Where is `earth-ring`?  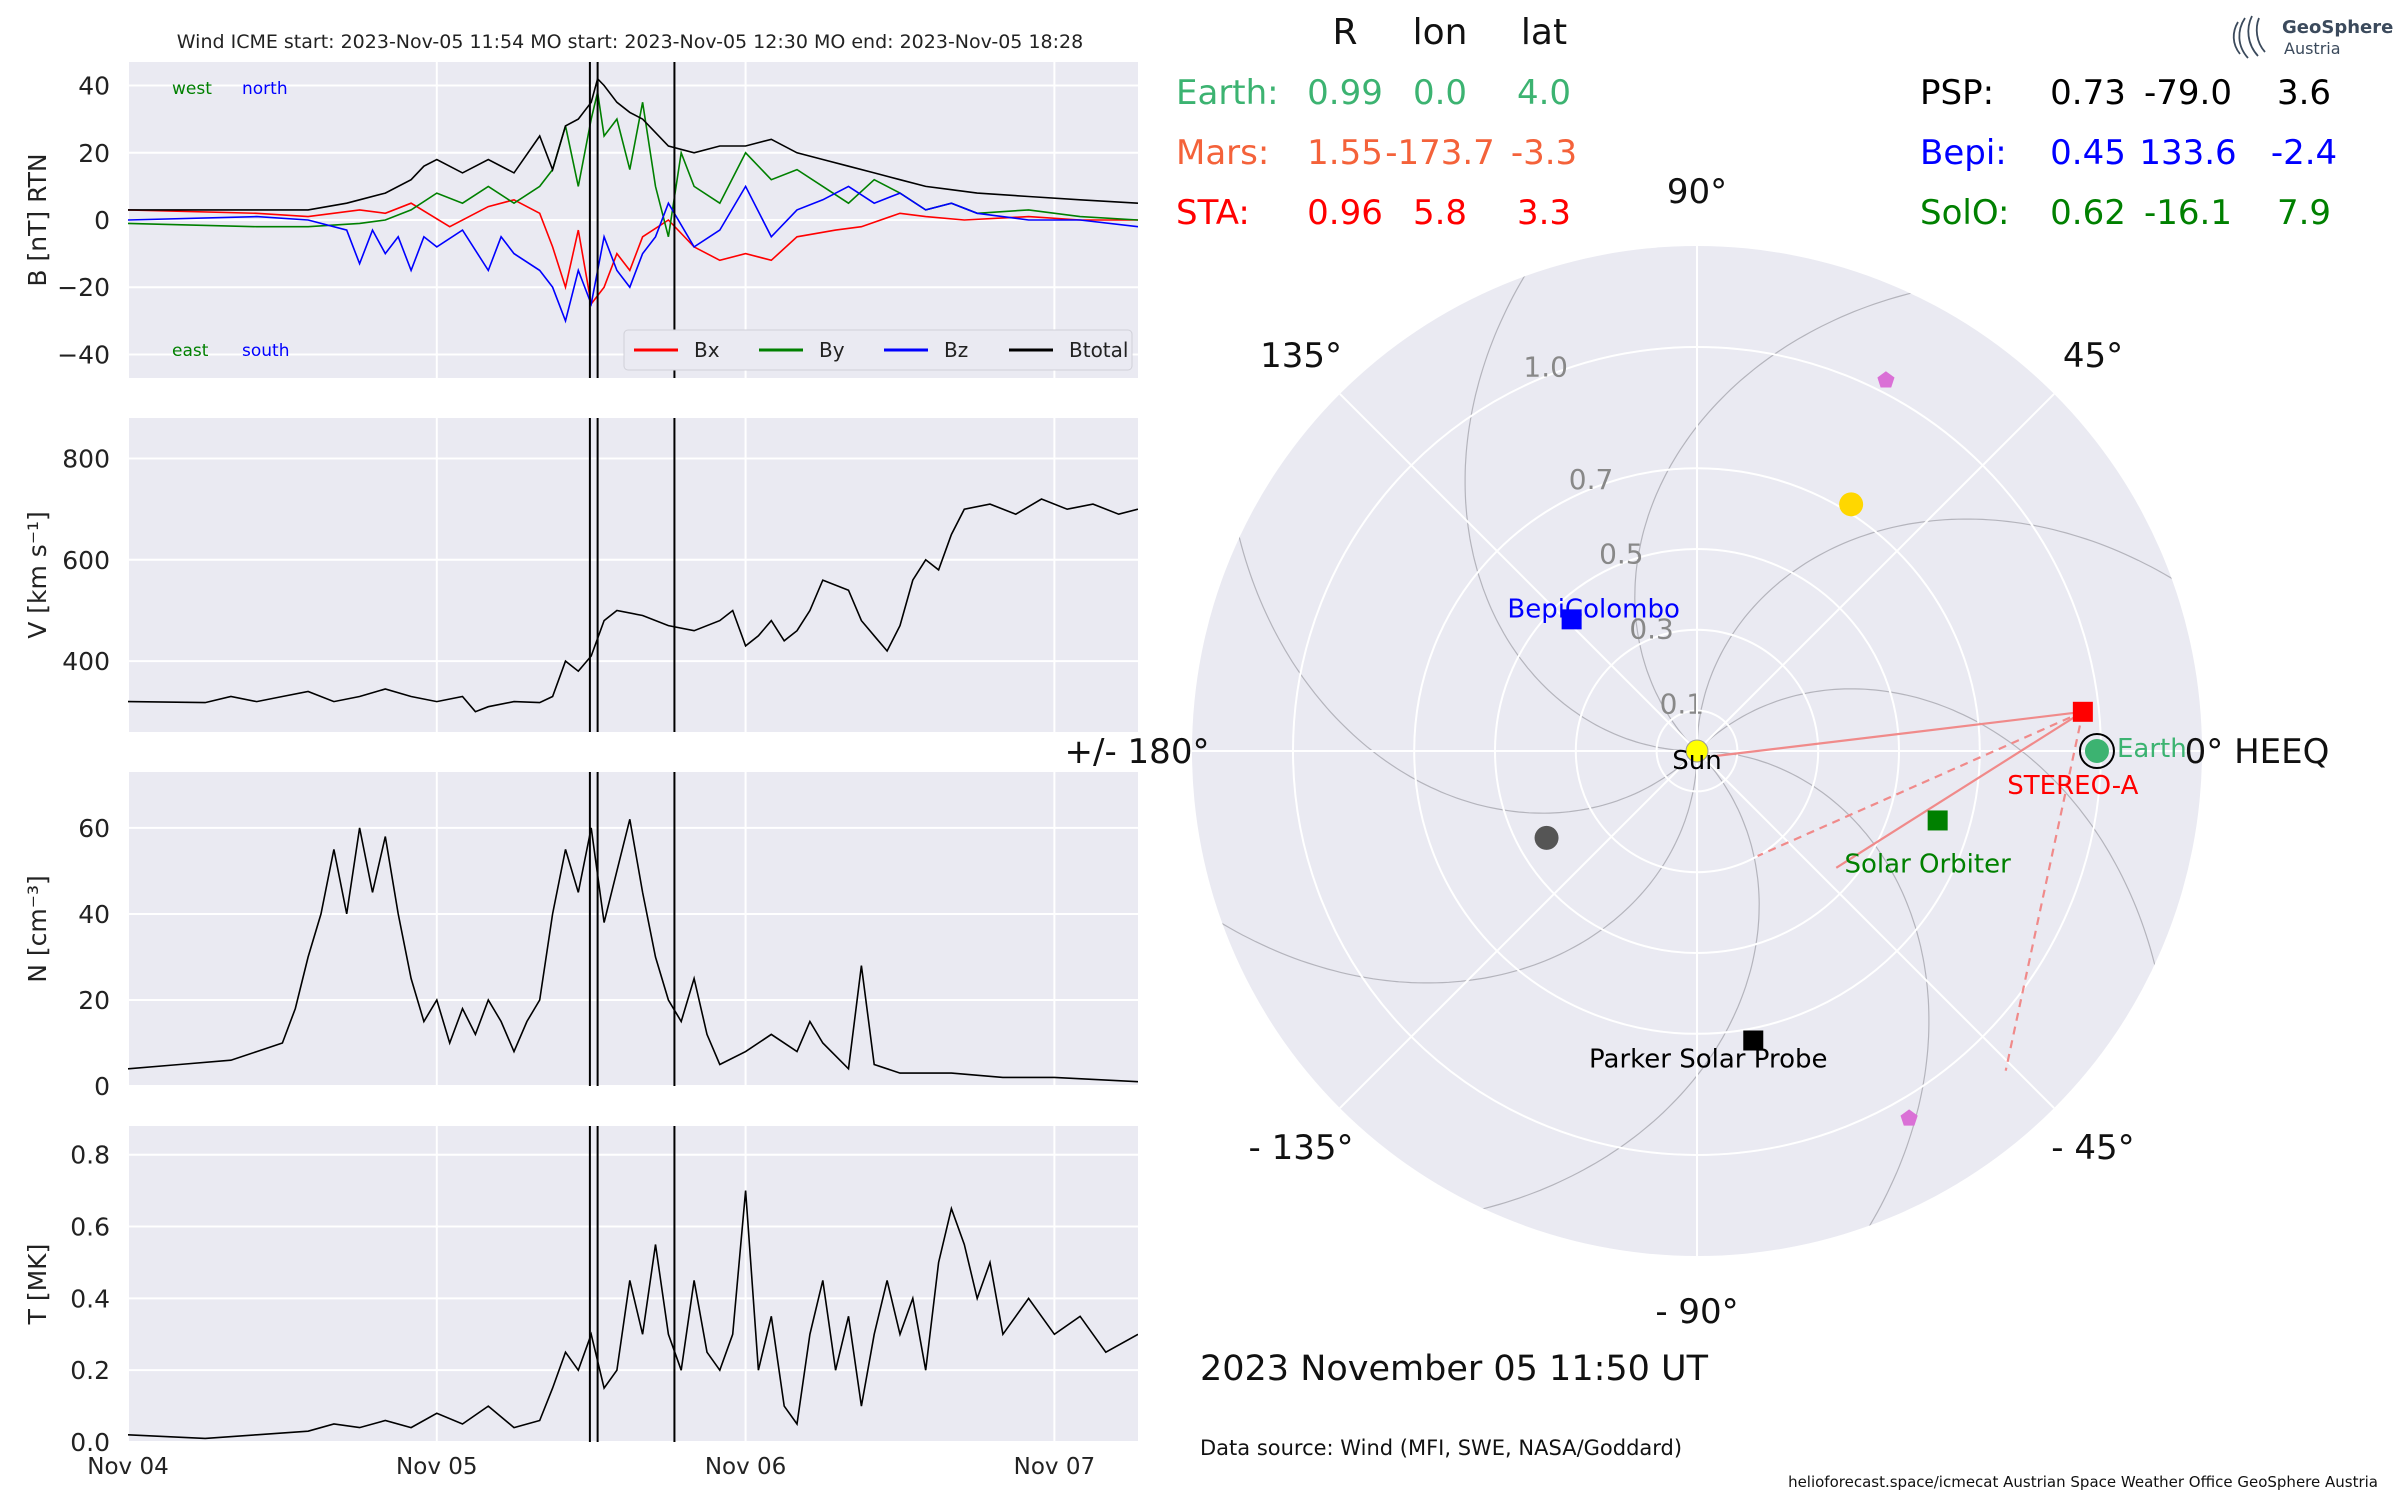 earth-ring is located at coordinates (2096, 751).